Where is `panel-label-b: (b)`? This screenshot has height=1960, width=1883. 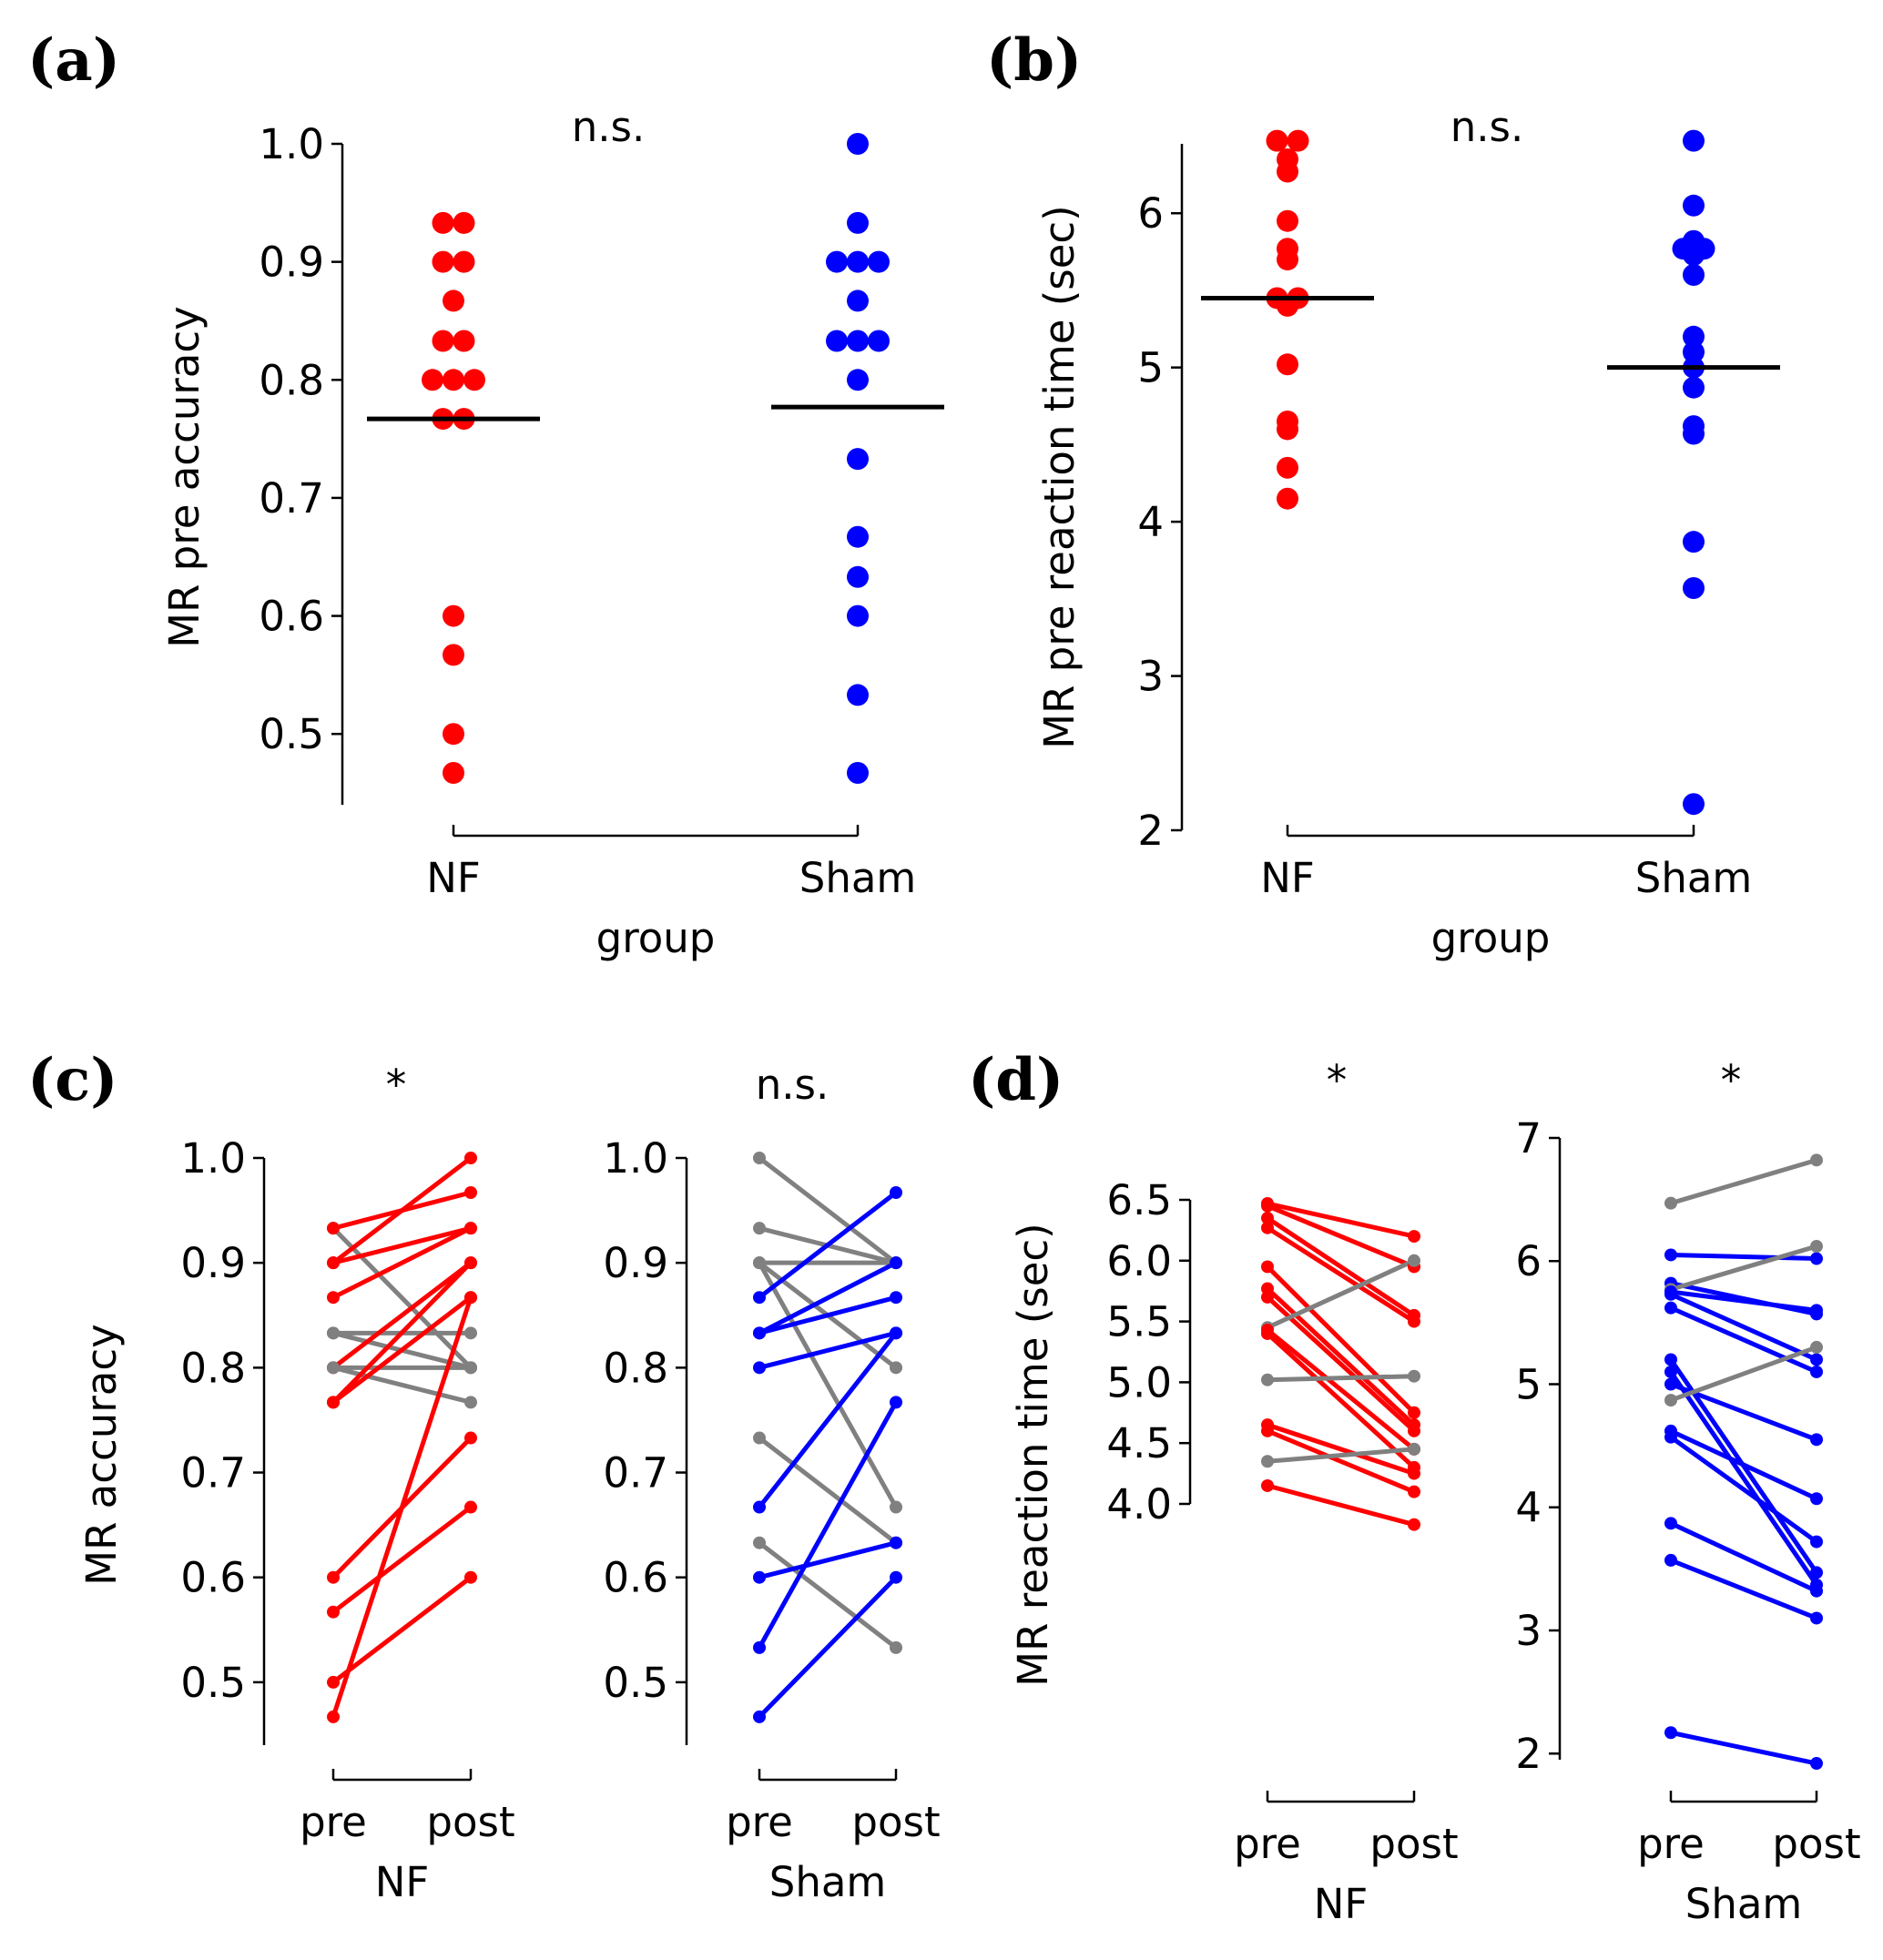 panel-label-b: (b) is located at coordinates (1034, 60).